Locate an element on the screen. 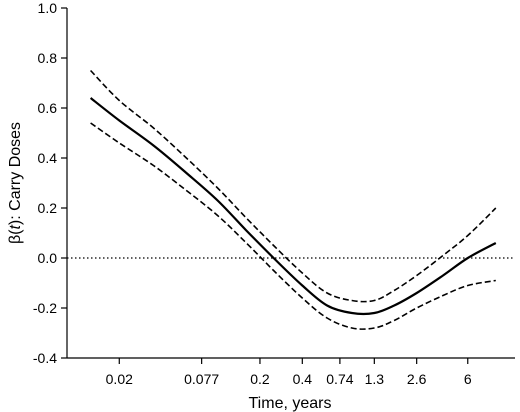 This screenshot has width=520, height=412. y-tick-label: 0.2 is located at coordinates (48, 208).